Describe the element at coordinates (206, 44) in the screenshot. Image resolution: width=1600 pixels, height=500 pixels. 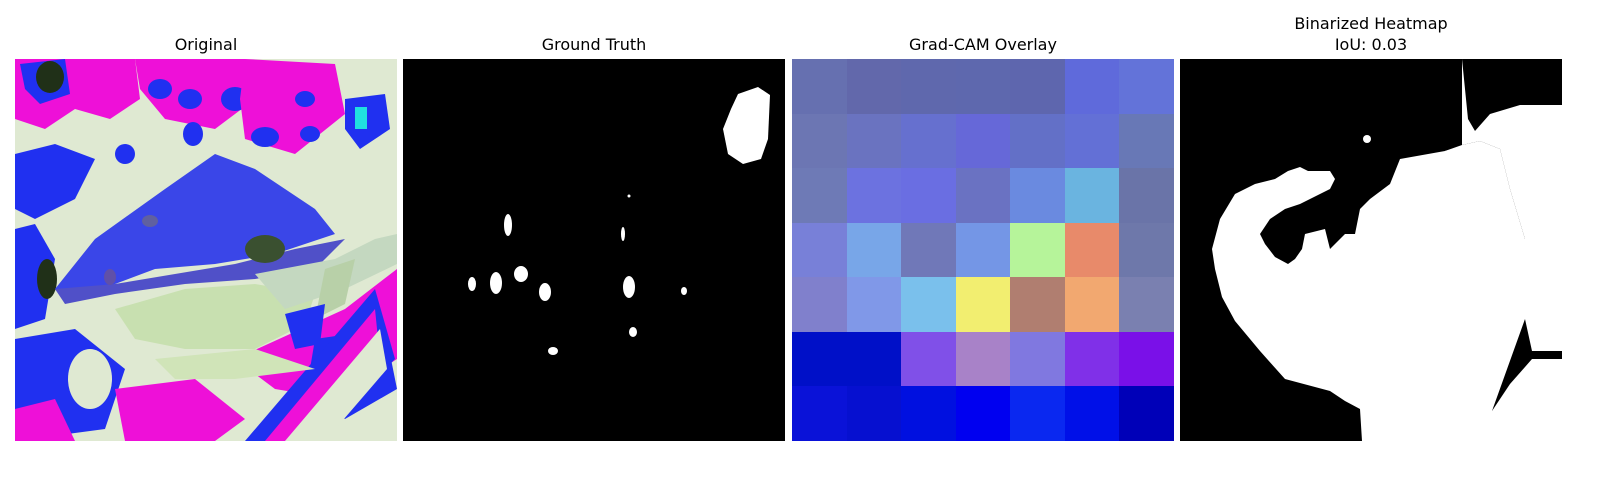
I see `panel-title: Original` at that location.